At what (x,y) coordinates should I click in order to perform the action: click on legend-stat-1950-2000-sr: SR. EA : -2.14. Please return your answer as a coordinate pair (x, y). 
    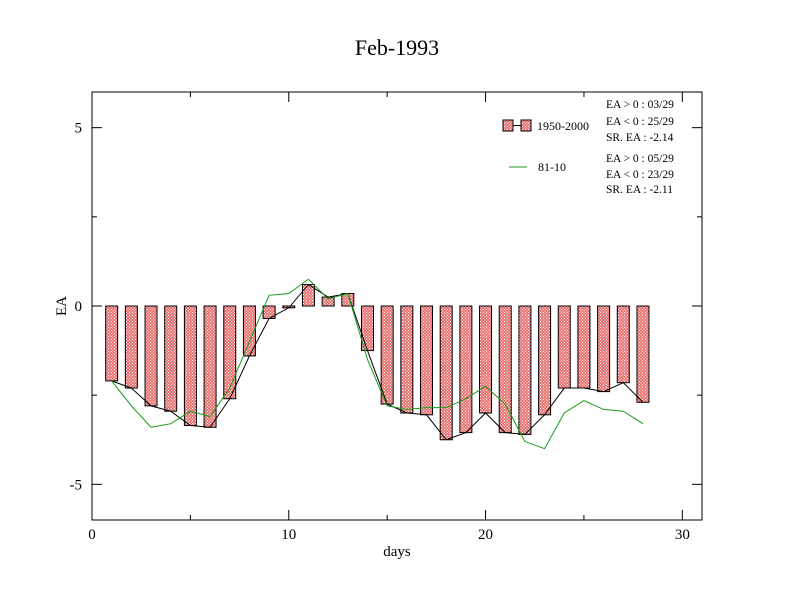
    Looking at the image, I should click on (640, 138).